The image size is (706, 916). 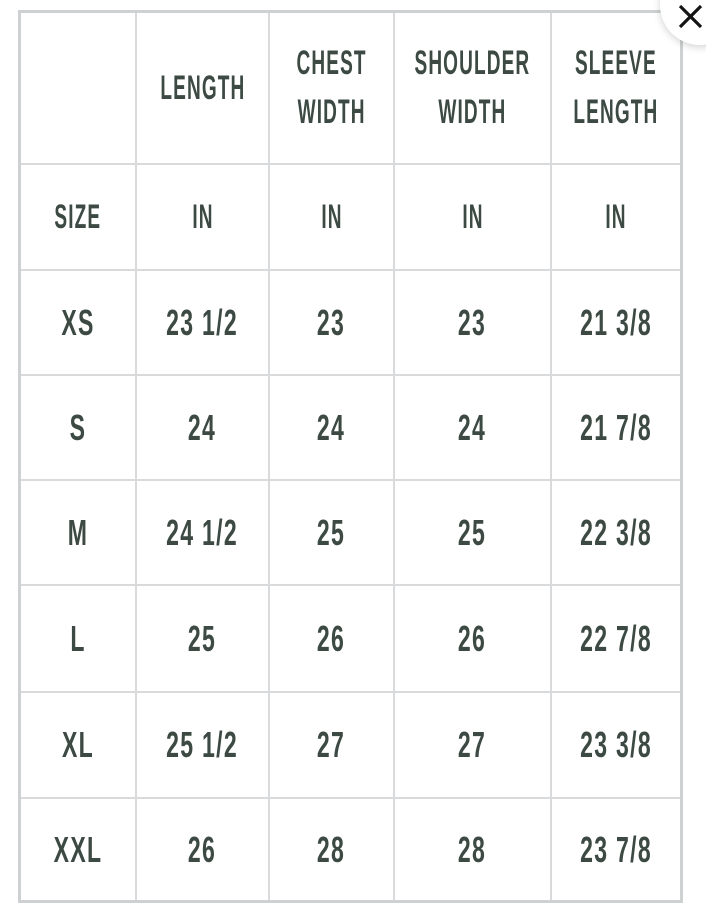 I want to click on measurement-value: 21 7/8, so click(x=616, y=427).